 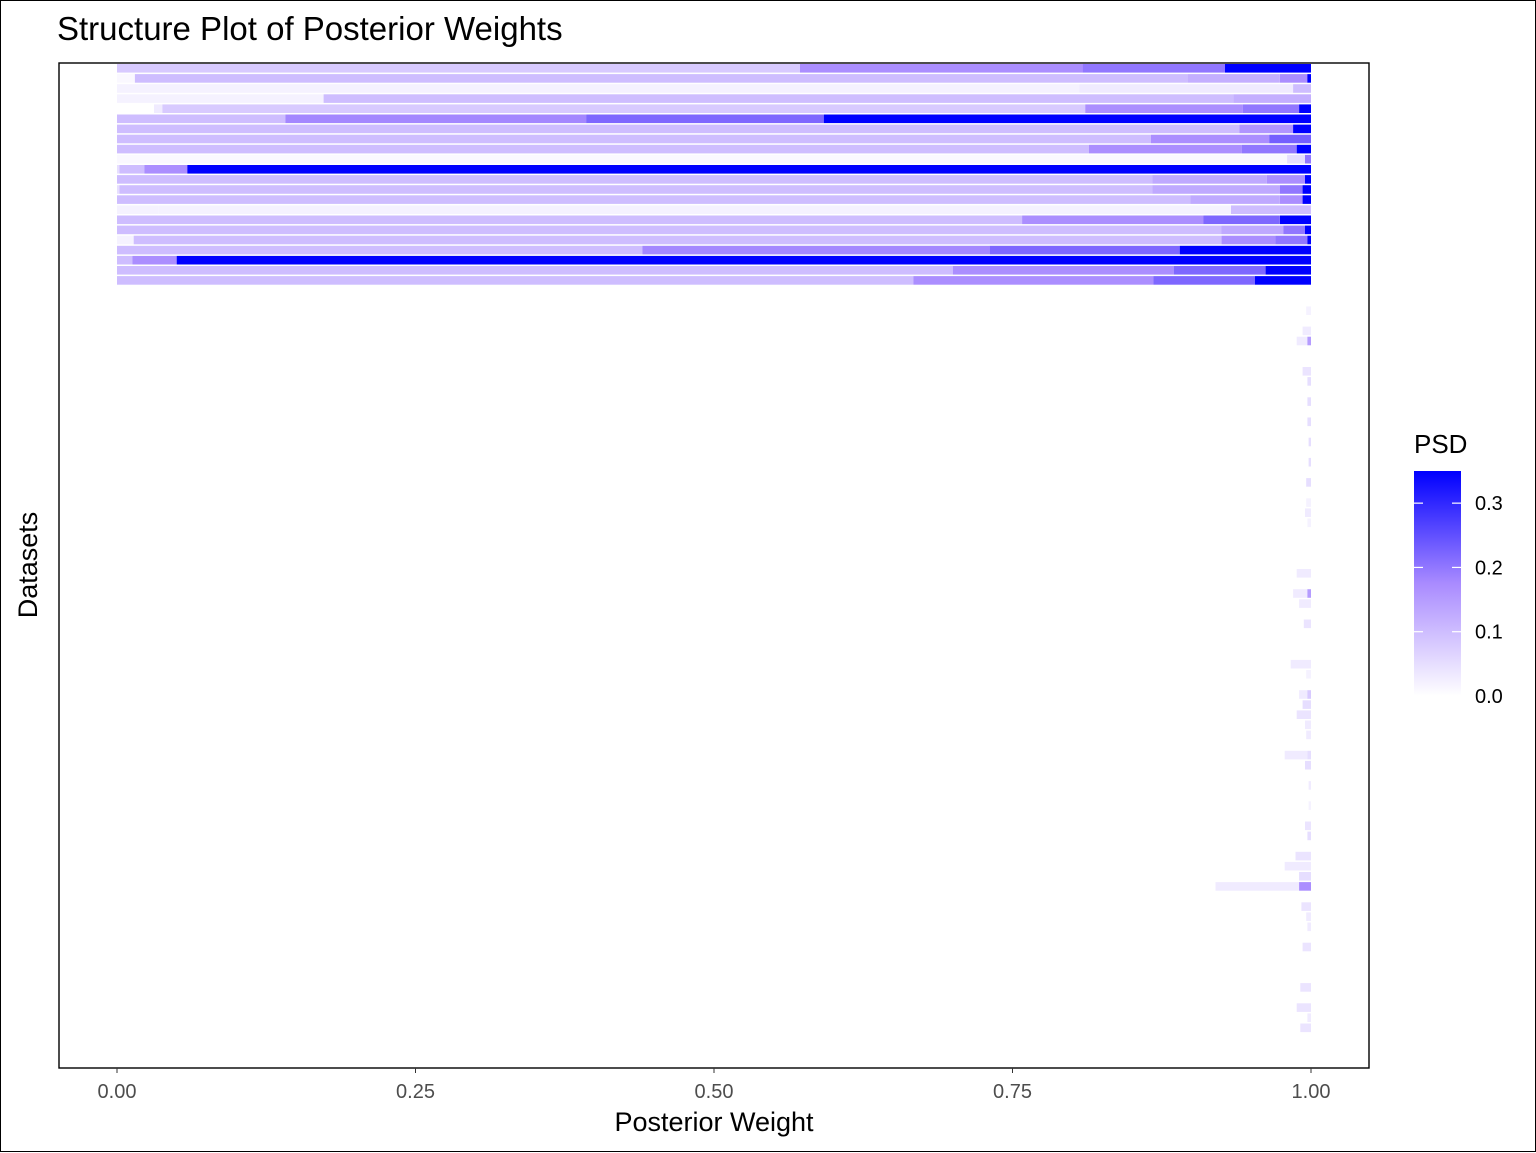 I want to click on legend-tick-label: 0.2, so click(x=1489, y=568).